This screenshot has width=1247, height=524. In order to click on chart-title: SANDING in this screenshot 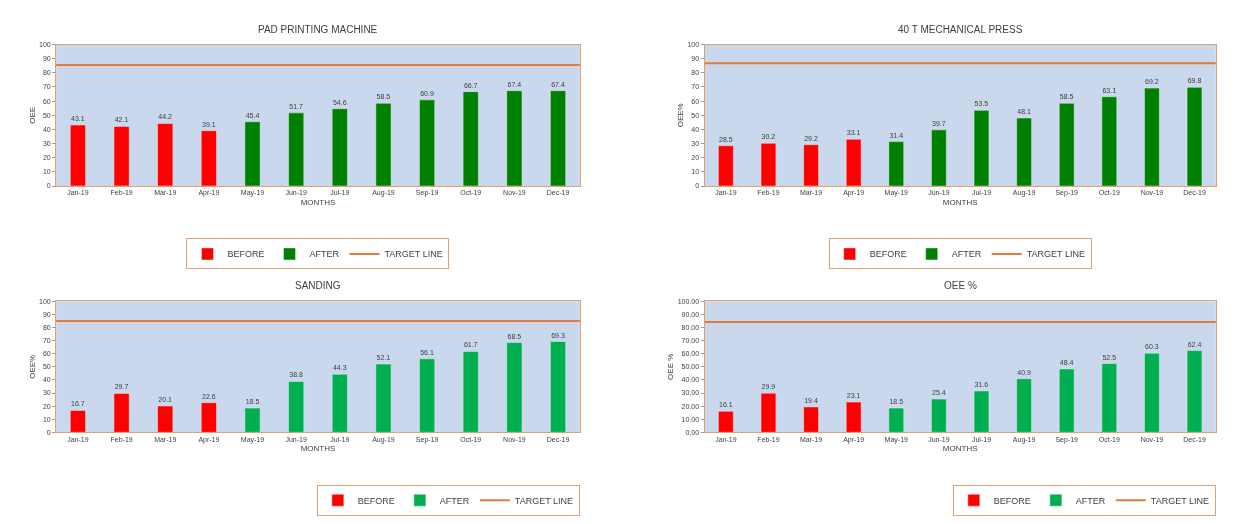, I will do `click(318, 285)`.